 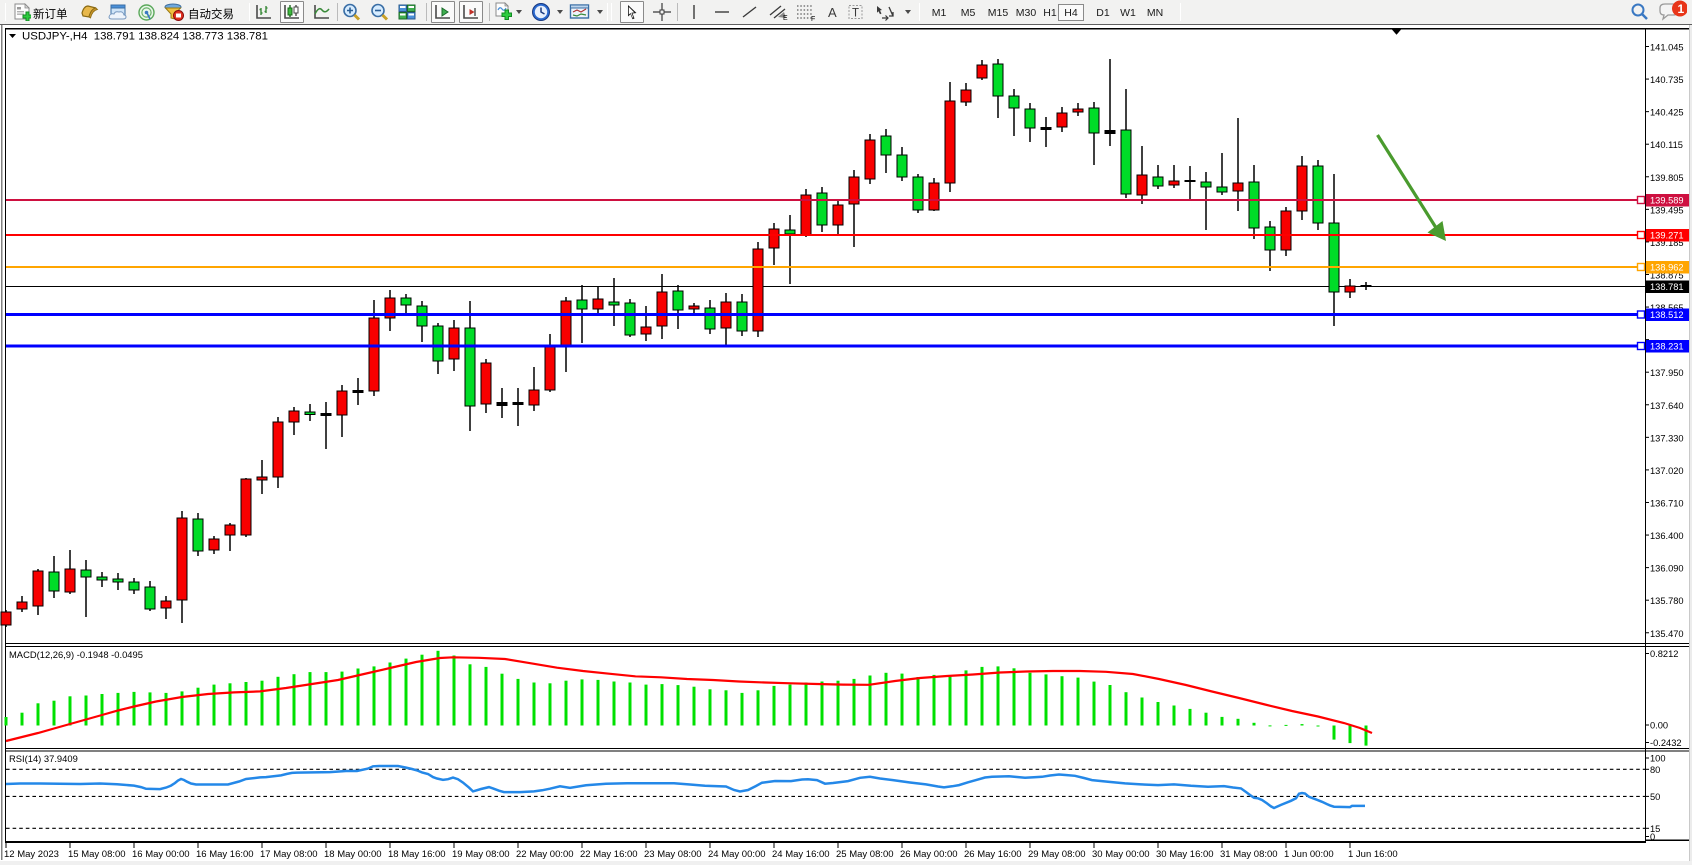 What do you see at coordinates (1667, 178) in the screenshot?
I see `svg-text: 139.805` at bounding box center [1667, 178].